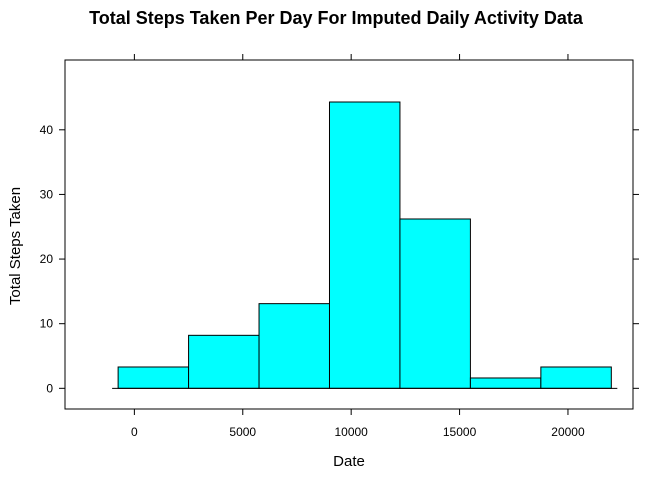 This screenshot has width=672, height=480. Describe the element at coordinates (349, 461) in the screenshot. I see `x-axis-label: Date` at that location.